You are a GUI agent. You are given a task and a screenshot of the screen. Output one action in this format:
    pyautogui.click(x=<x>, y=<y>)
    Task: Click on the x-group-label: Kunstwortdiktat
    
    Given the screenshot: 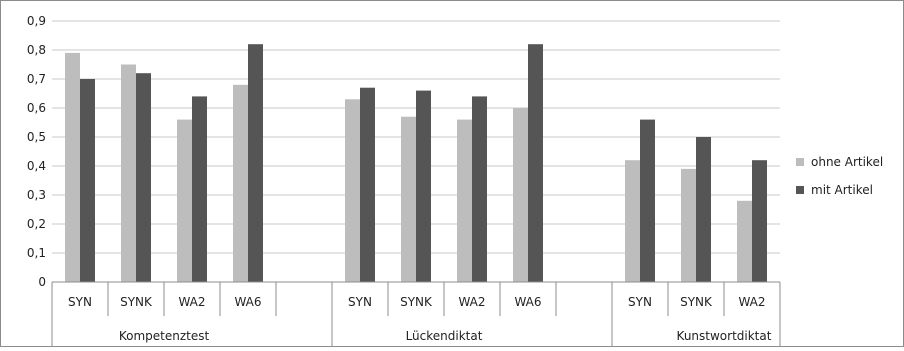 What is the action you would take?
    pyautogui.click(x=724, y=336)
    